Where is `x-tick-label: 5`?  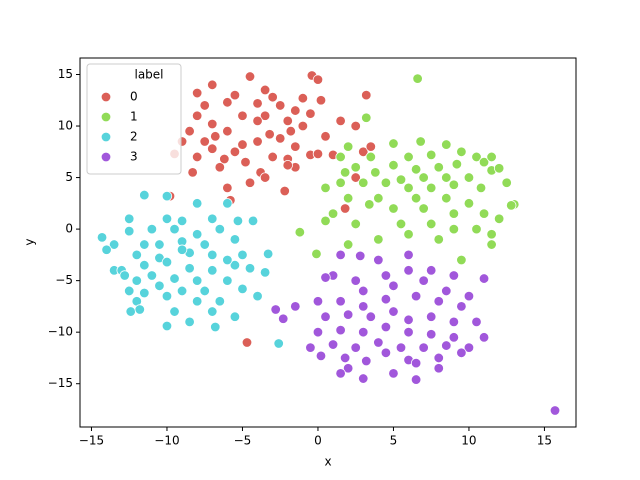
x-tick-label: 5 is located at coordinates (394, 441).